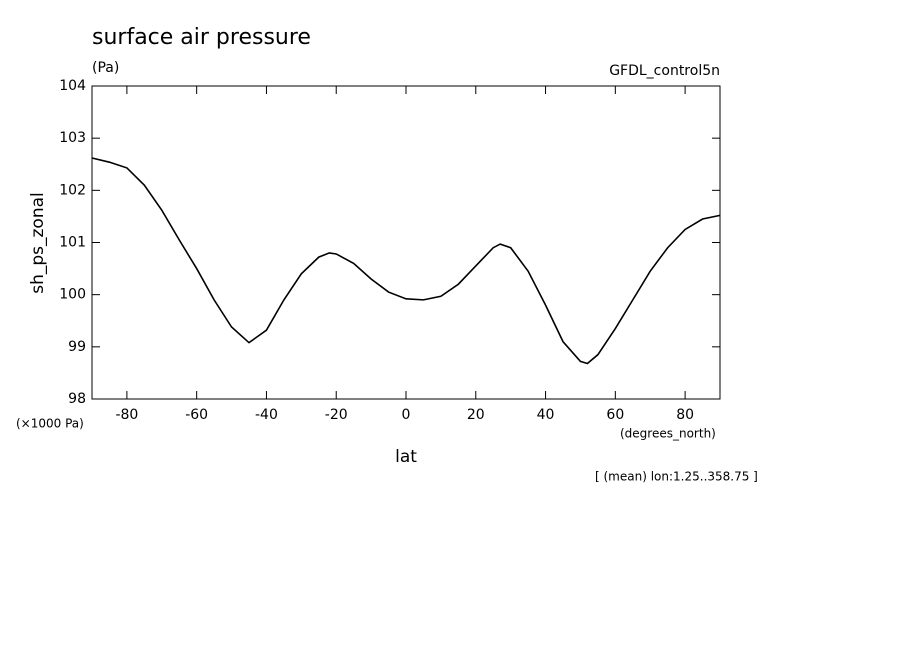 Image resolution: width=904 pixels, height=654 pixels. I want to click on y-tick-label: 100, so click(72, 295).